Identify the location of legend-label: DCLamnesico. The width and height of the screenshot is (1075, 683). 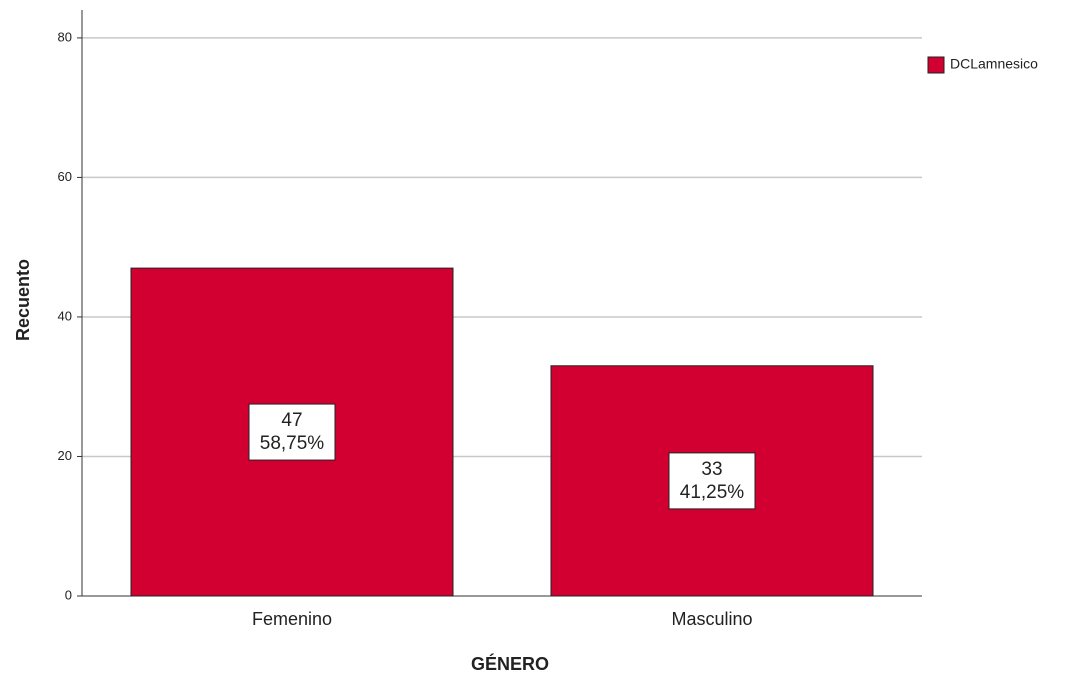
(994, 64).